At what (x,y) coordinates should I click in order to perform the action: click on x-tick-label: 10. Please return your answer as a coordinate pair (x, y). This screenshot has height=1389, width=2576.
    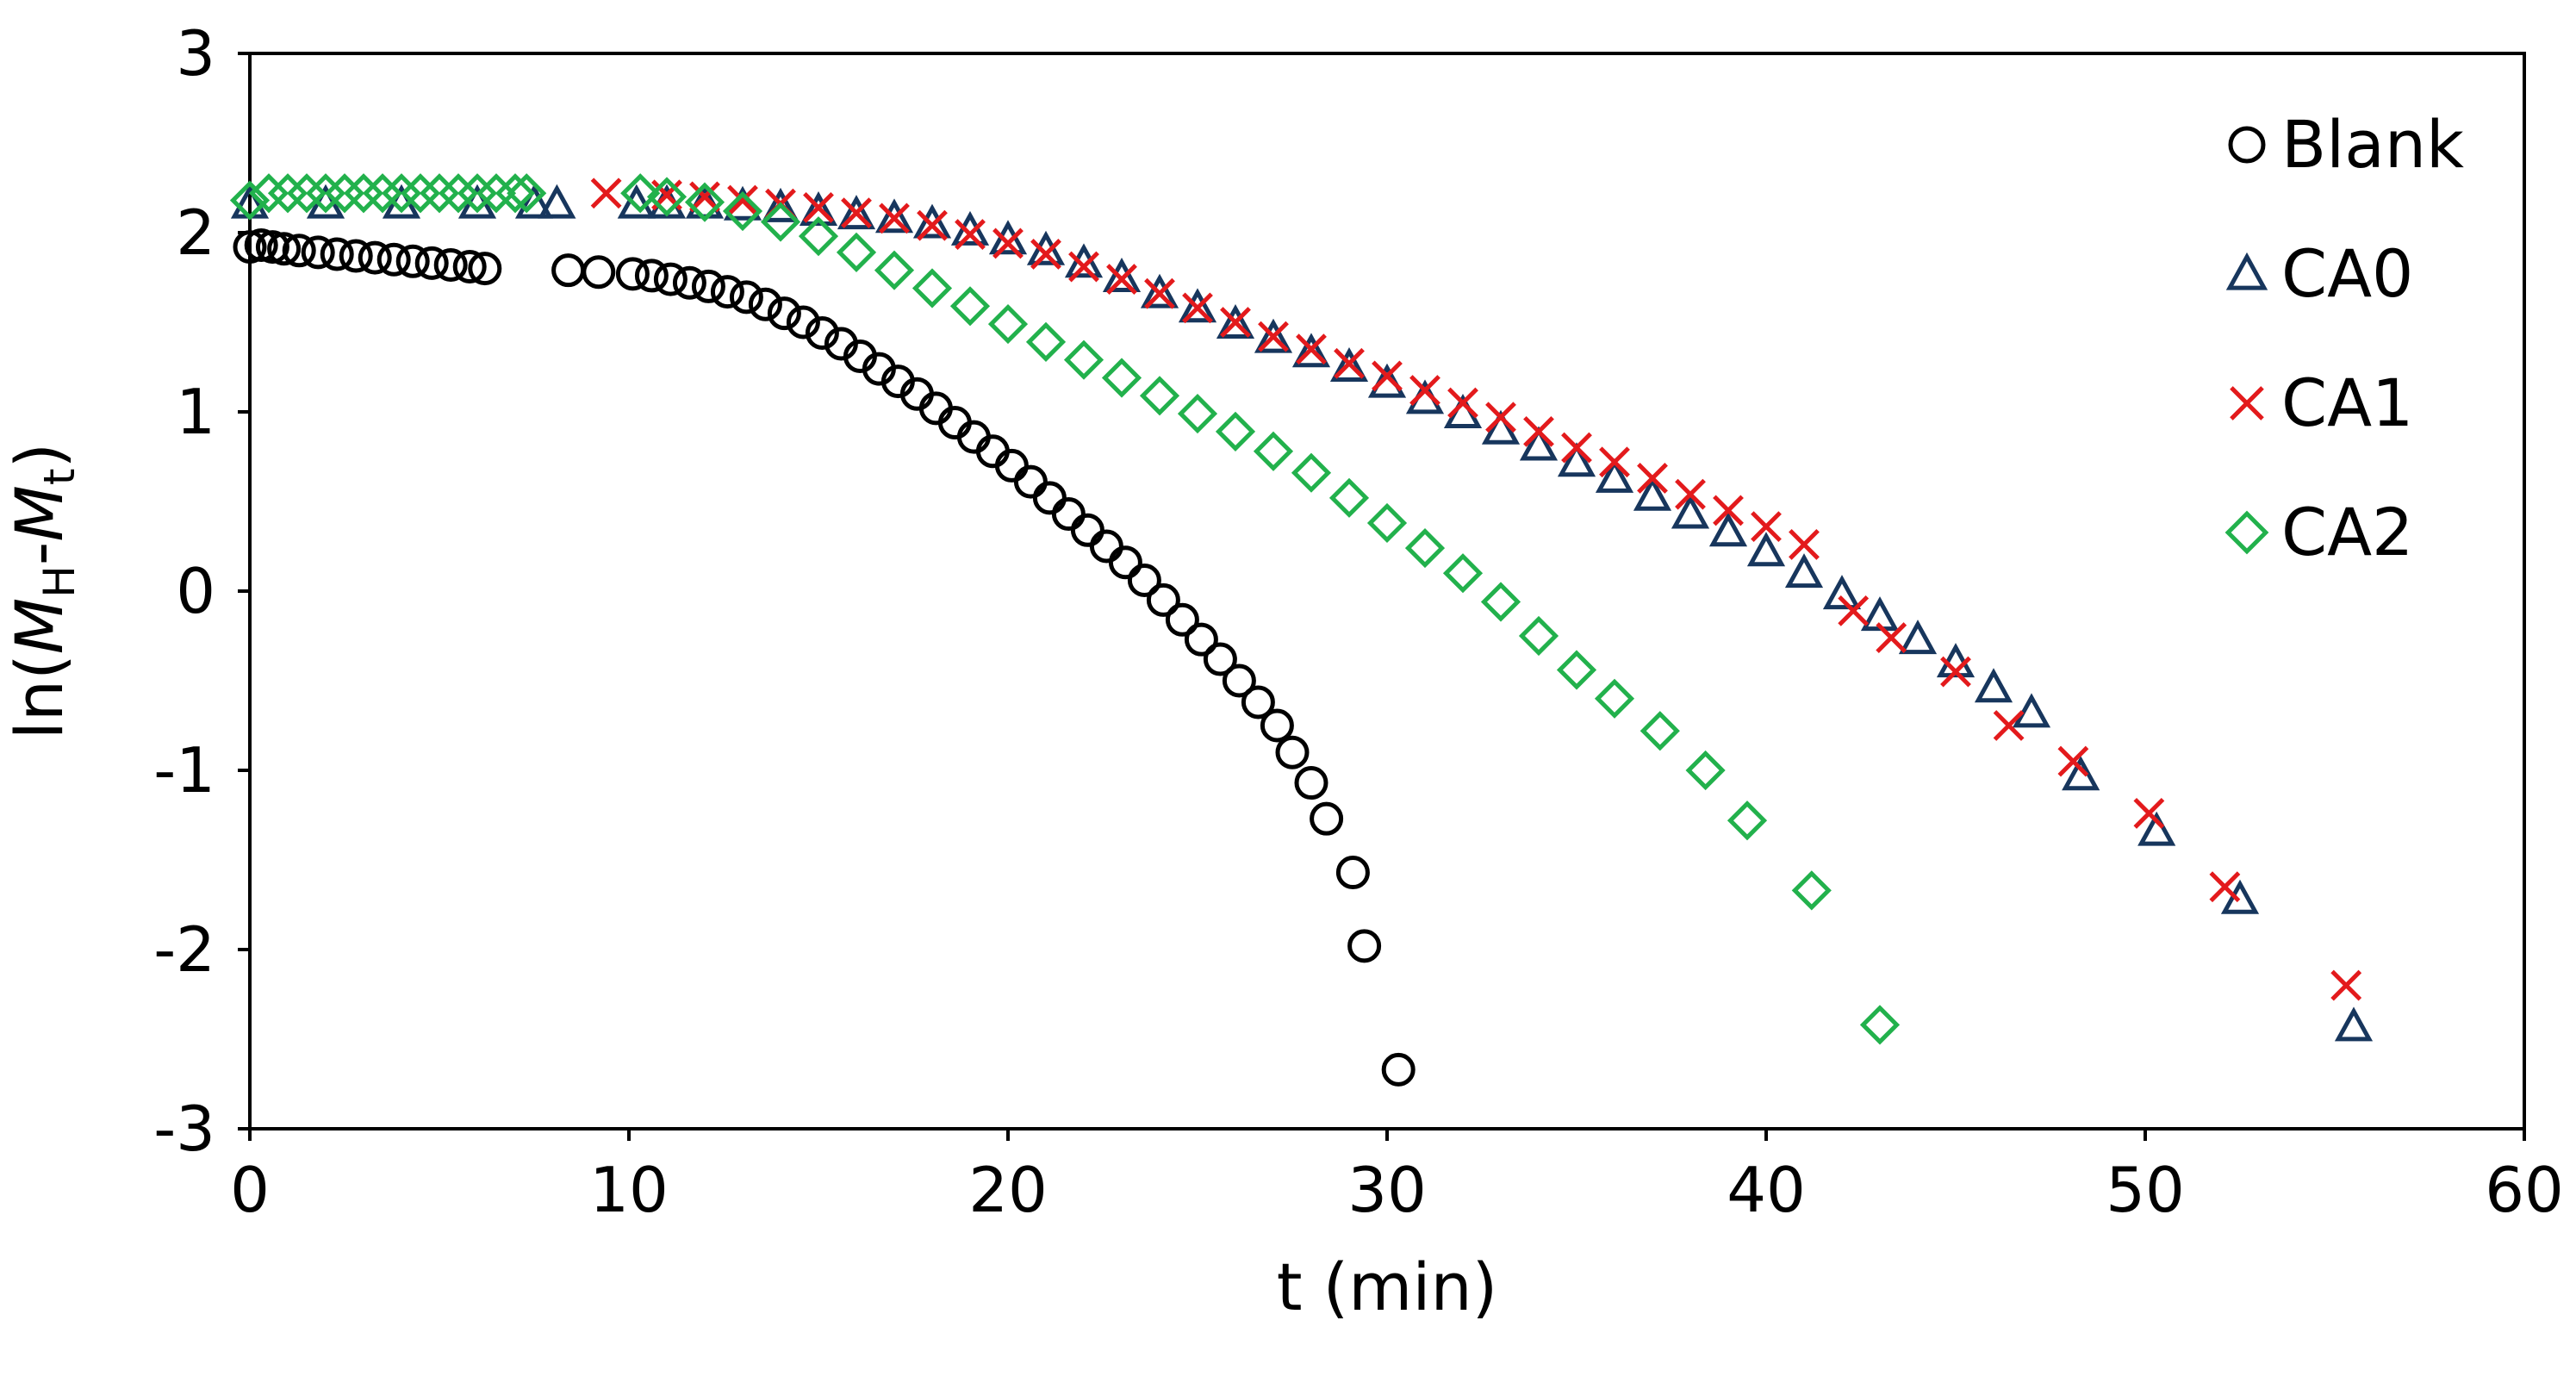
    Looking at the image, I should click on (629, 1190).